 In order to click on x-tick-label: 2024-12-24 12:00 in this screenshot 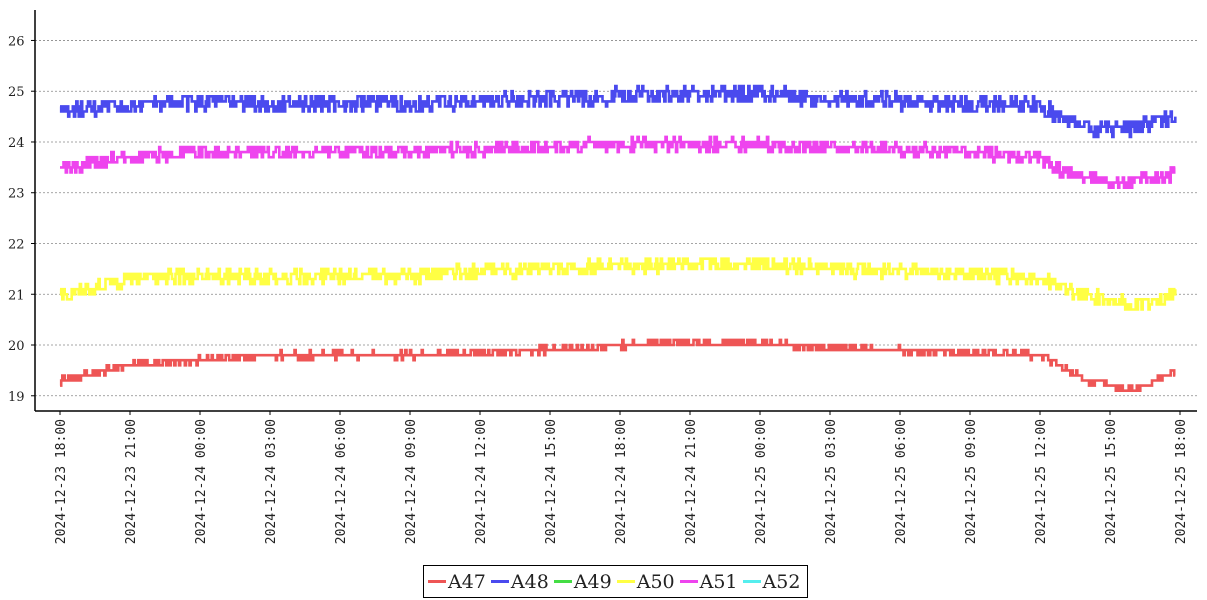, I will do `click(481, 481)`.